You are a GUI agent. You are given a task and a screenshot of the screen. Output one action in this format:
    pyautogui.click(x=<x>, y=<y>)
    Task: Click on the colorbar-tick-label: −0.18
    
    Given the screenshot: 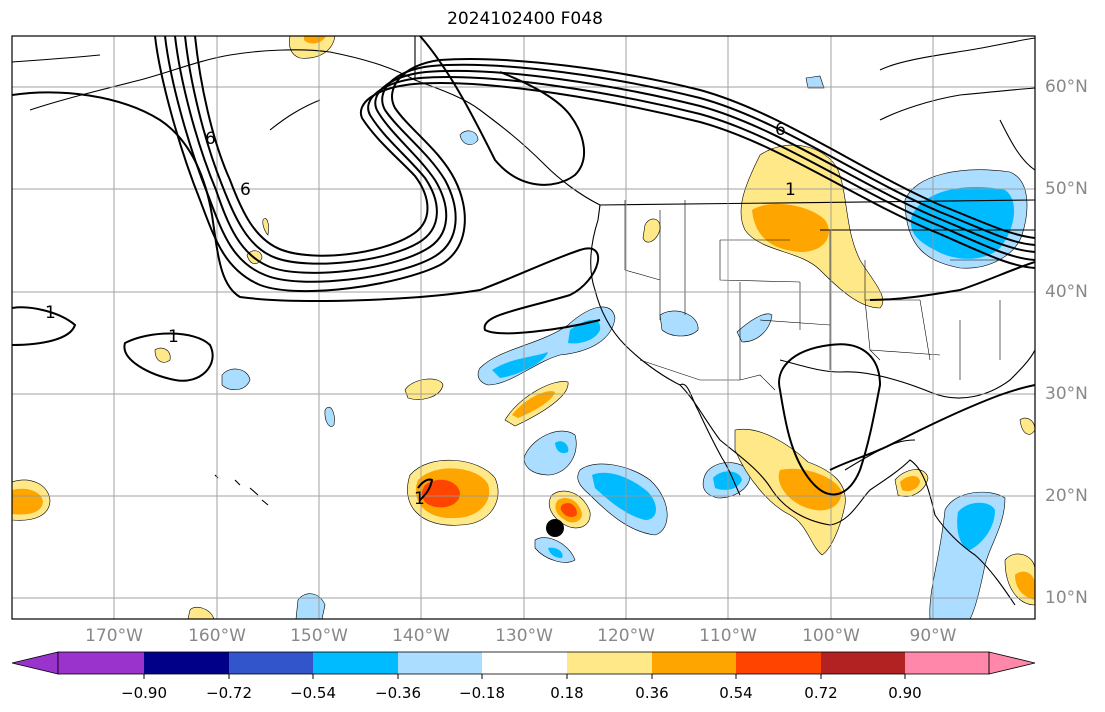 What is the action you would take?
    pyautogui.click(x=482, y=693)
    